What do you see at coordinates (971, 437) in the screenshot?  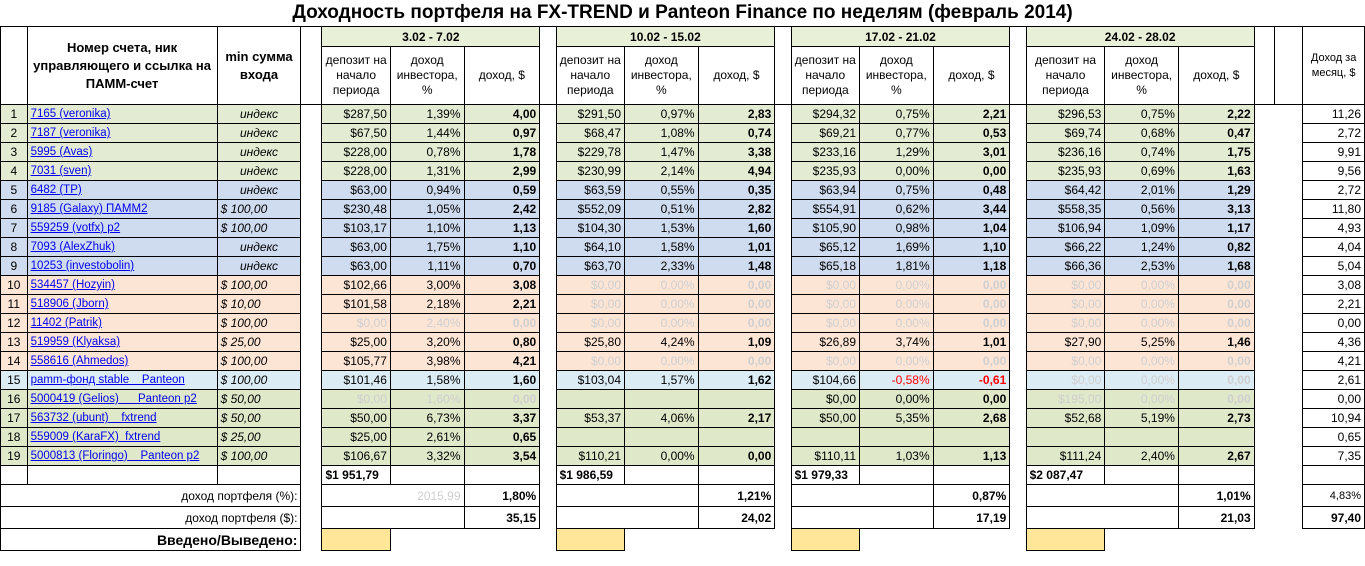 I see `income-value` at bounding box center [971, 437].